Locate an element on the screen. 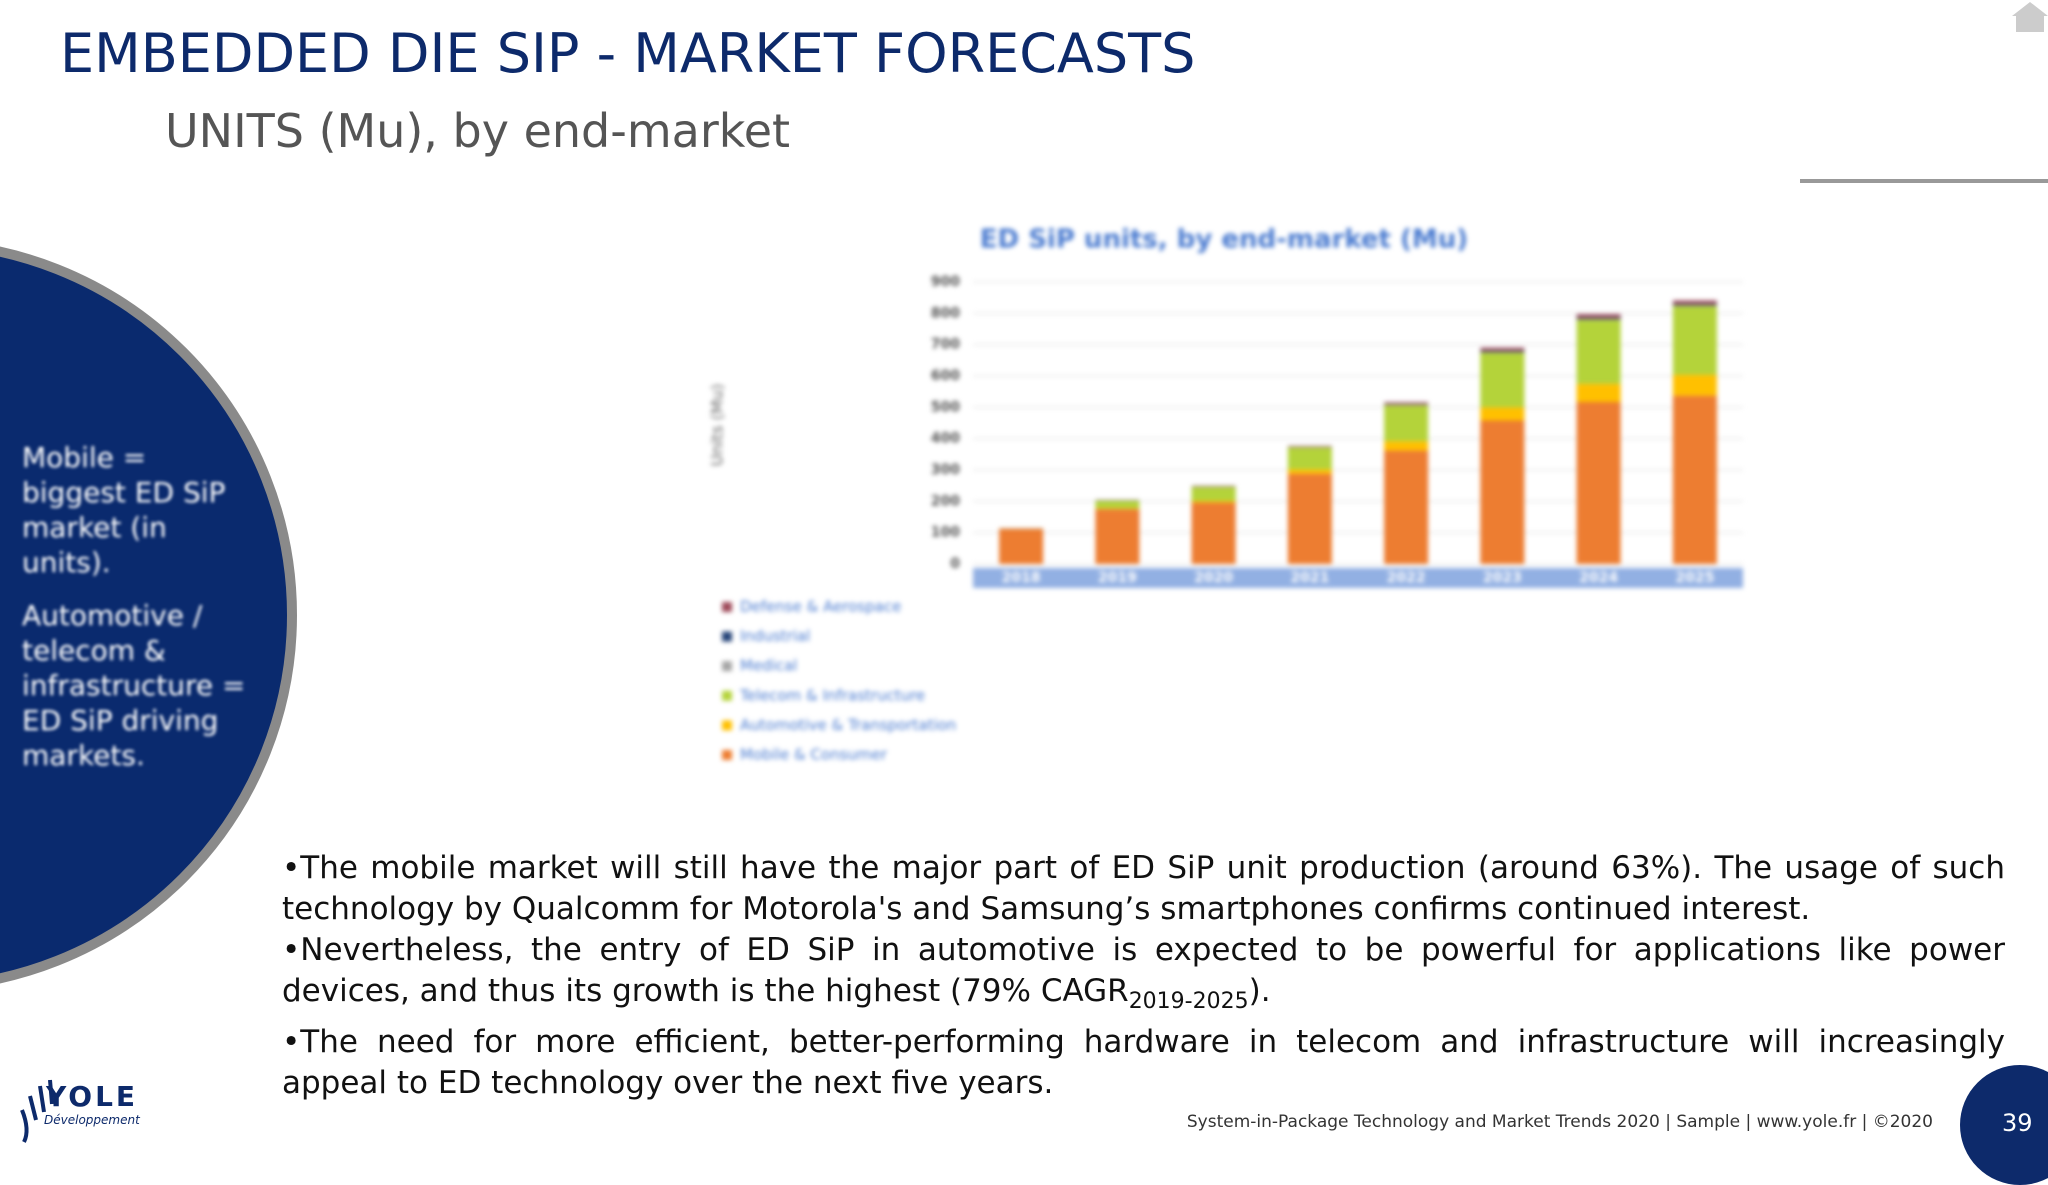  chart-title: ED SiP units, by end-market (Mu) is located at coordinates (1224, 240).